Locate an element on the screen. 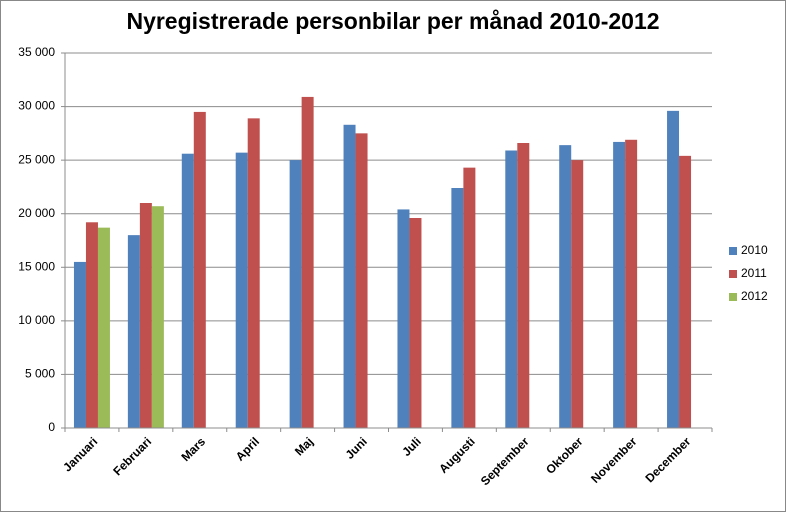  y-tick-label: 10 000 is located at coordinates (36, 320).